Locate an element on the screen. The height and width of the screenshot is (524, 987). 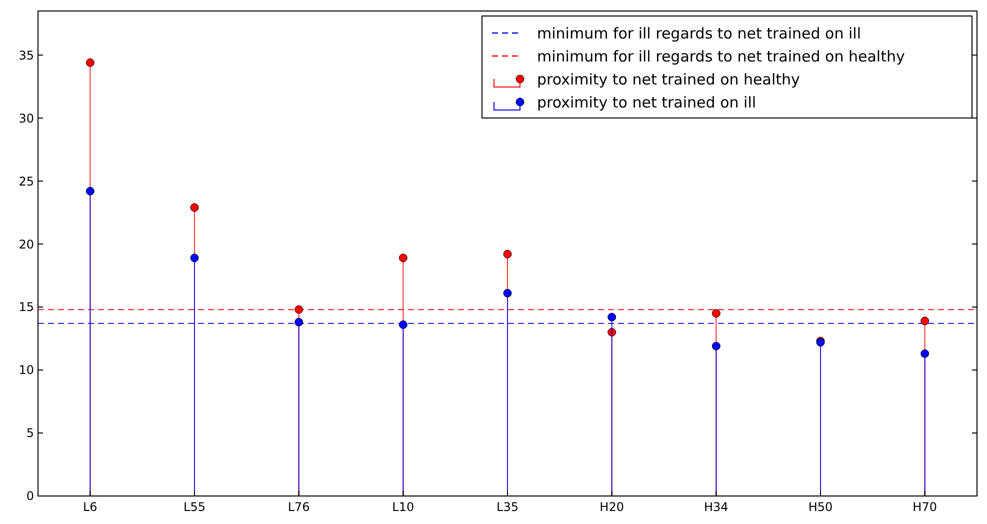
x-tick-label: L6 is located at coordinates (90, 507).